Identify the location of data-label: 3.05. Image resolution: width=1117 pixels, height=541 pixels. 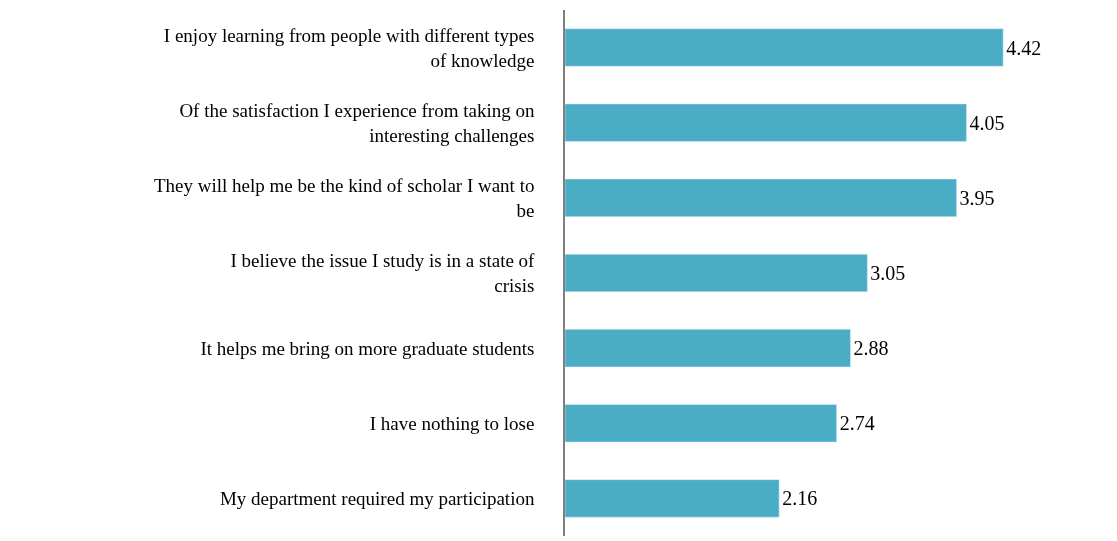
(888, 273).